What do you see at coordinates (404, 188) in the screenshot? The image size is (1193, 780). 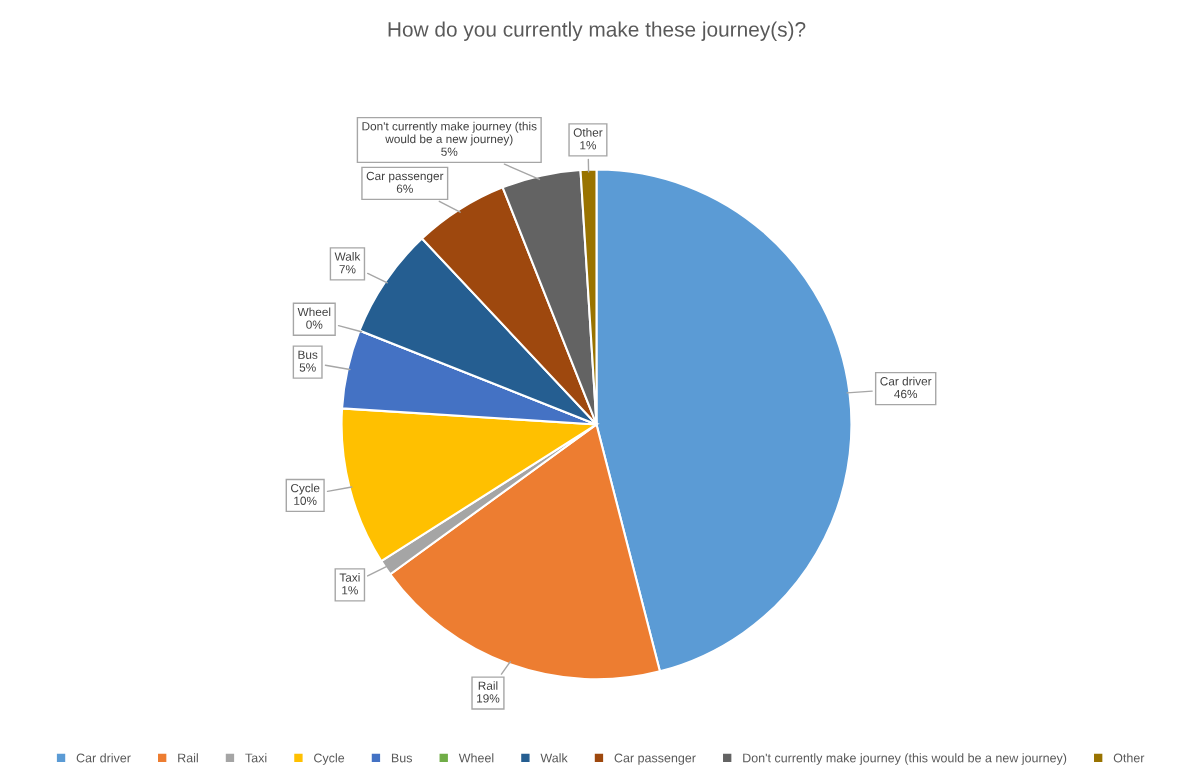 I see `data-label: 6%` at bounding box center [404, 188].